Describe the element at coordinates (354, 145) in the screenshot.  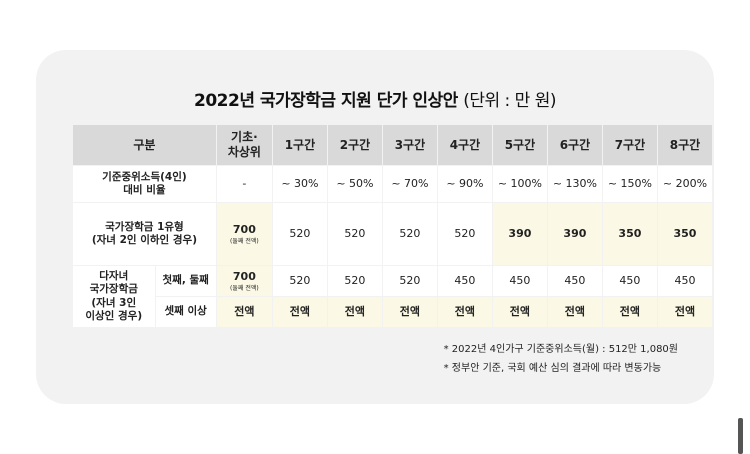
I see `header-bracket: 2구간` at that location.